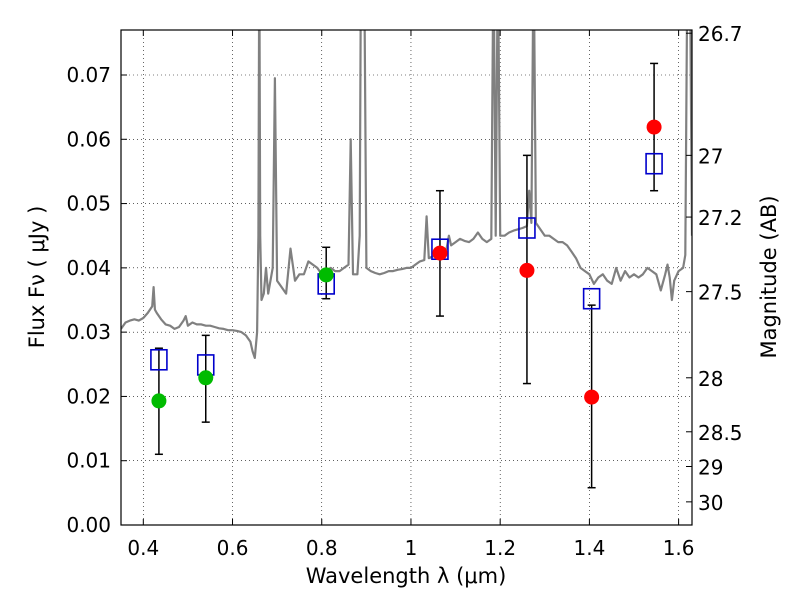 The height and width of the screenshot is (600, 800). Describe the element at coordinates (88, 461) in the screenshot. I see `y-tick-label: 0.01` at that location.